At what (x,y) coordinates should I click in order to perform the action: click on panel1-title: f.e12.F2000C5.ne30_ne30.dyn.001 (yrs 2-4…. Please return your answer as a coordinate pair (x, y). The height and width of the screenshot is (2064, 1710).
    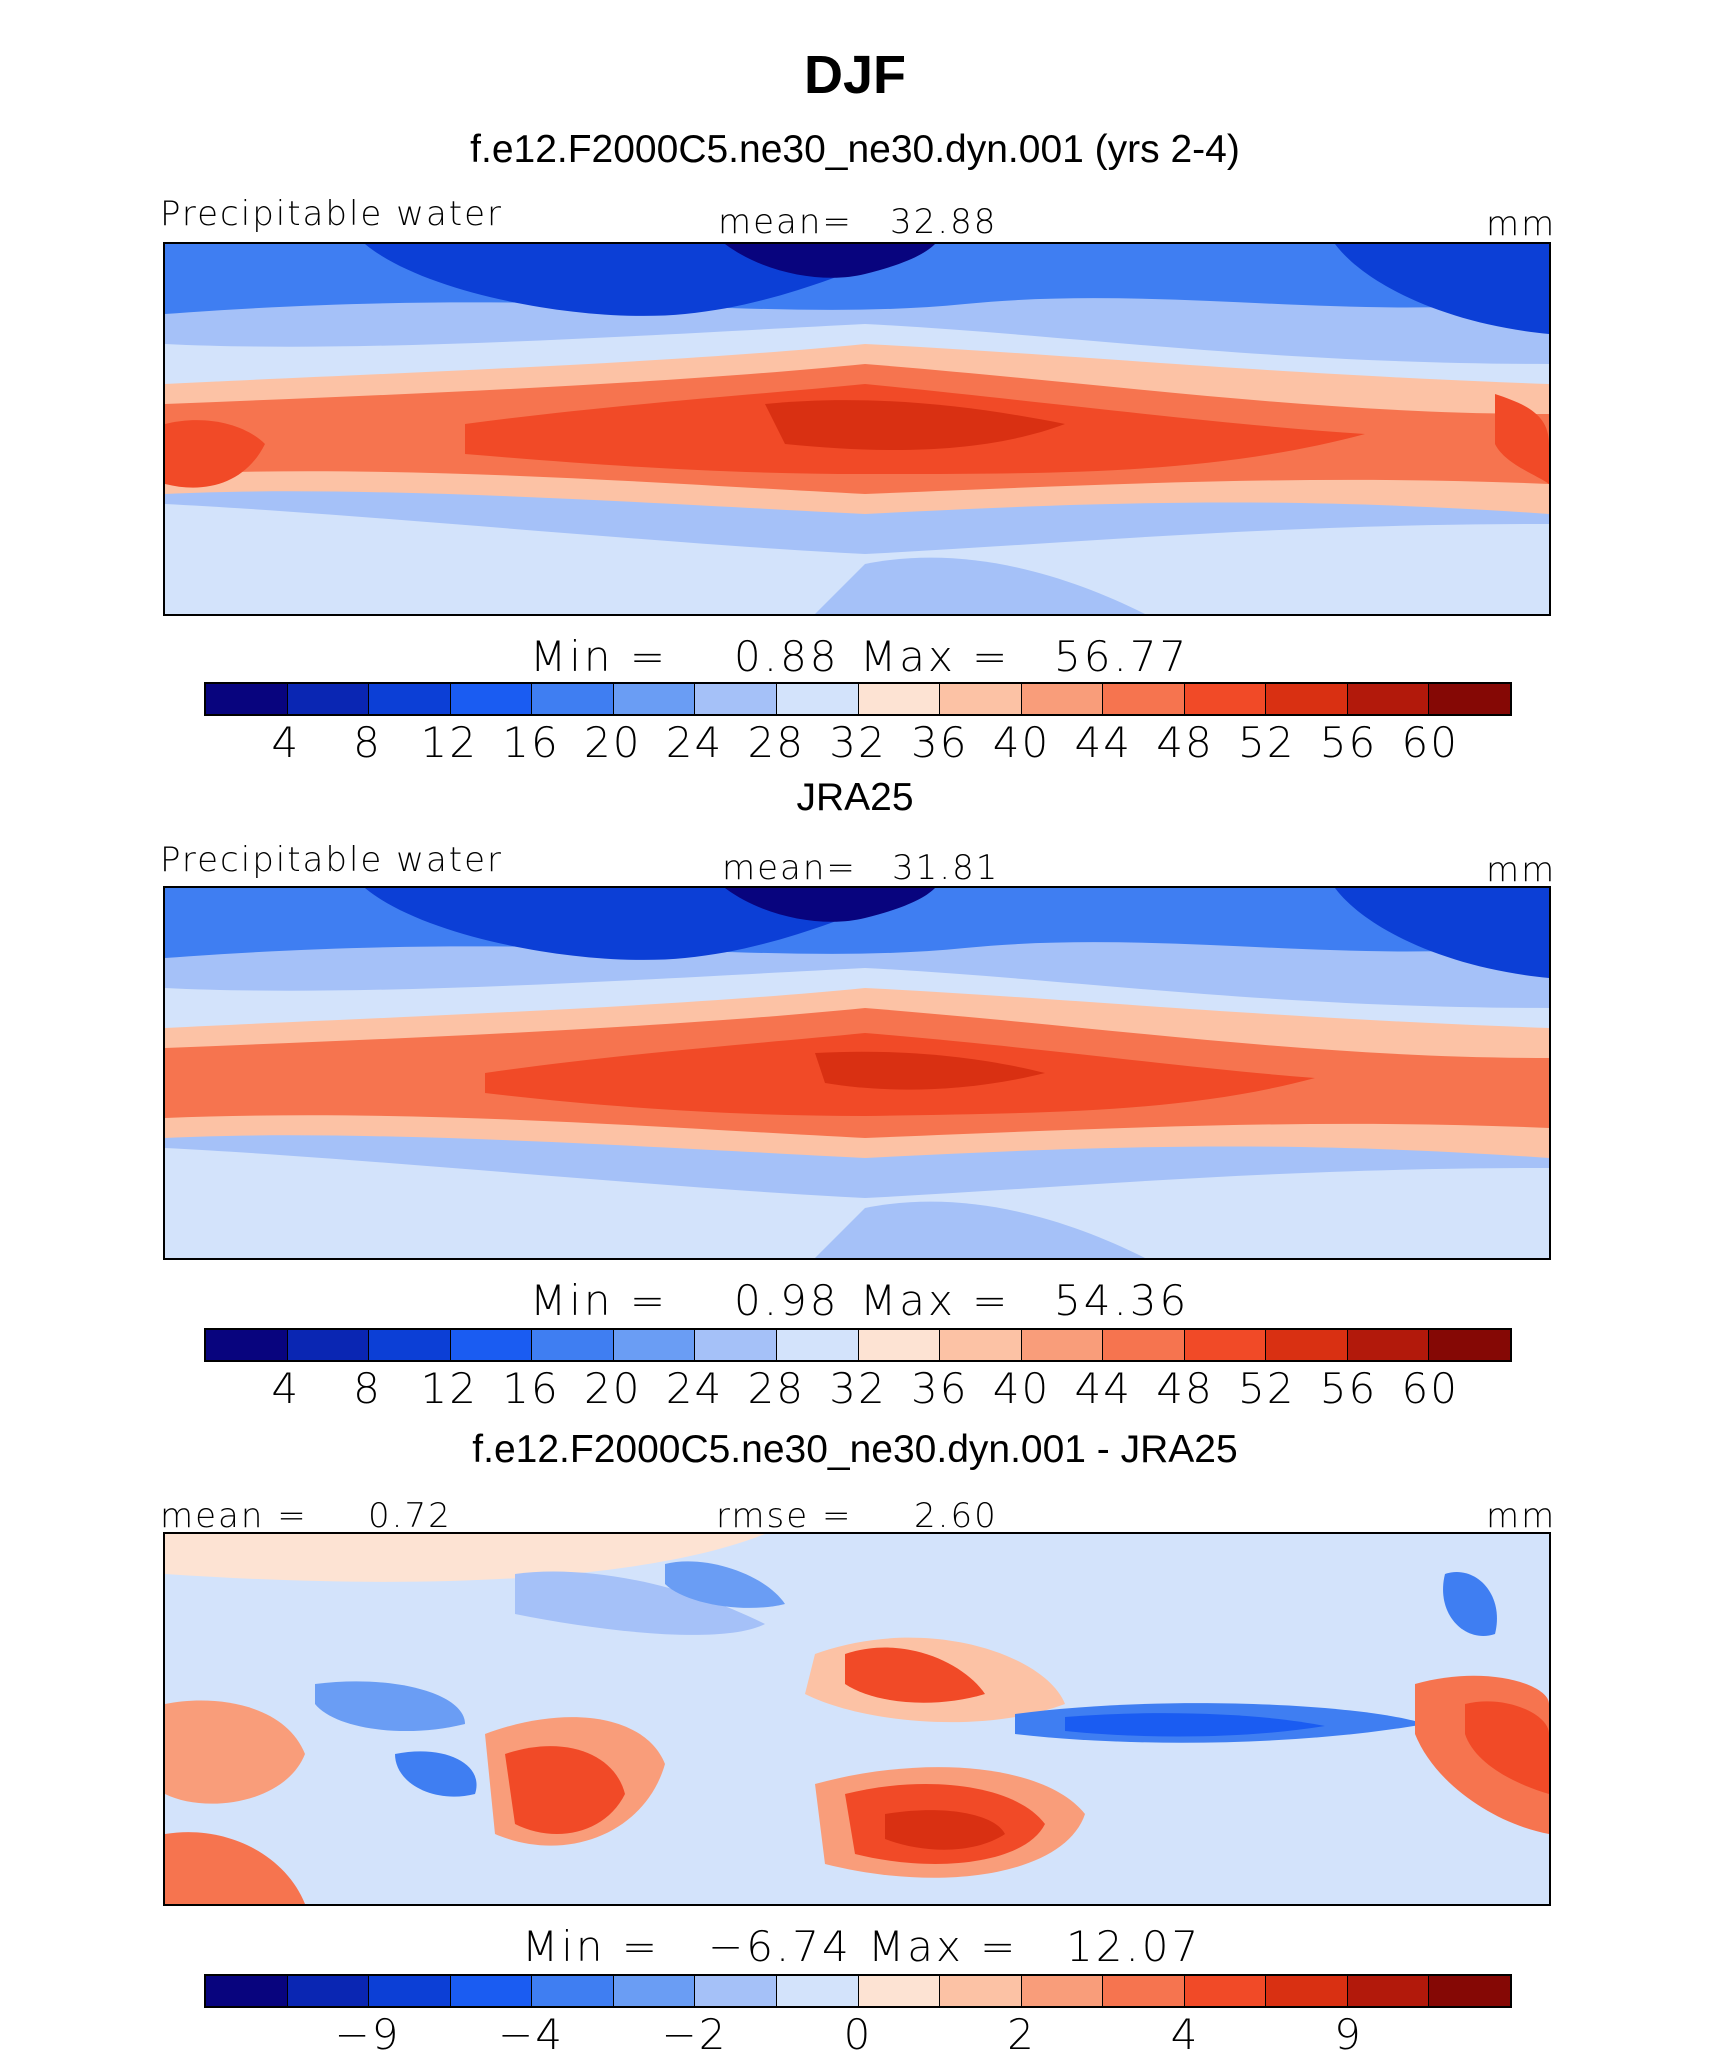
    Looking at the image, I should click on (855, 149).